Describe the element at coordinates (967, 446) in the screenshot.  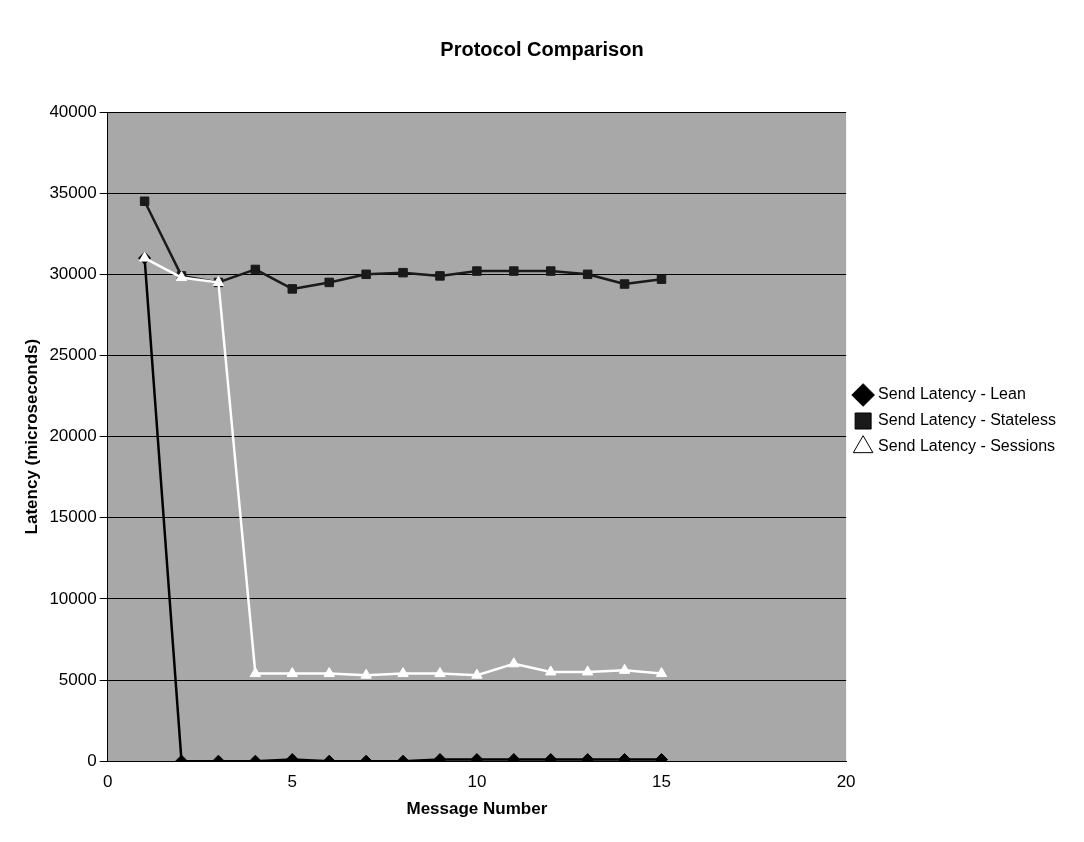
I see `legend-label: Send Latency - Sessions` at that location.